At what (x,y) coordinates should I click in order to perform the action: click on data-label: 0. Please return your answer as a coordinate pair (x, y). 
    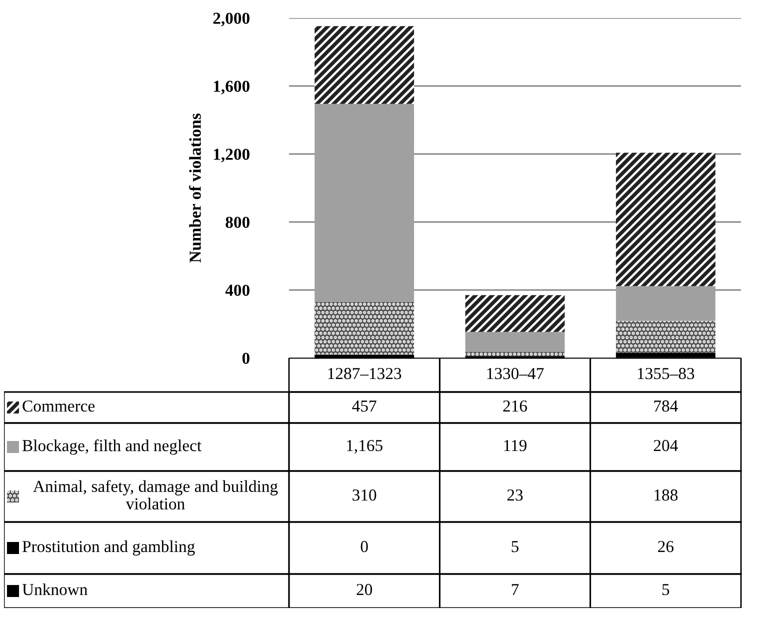
    Looking at the image, I should click on (364, 546).